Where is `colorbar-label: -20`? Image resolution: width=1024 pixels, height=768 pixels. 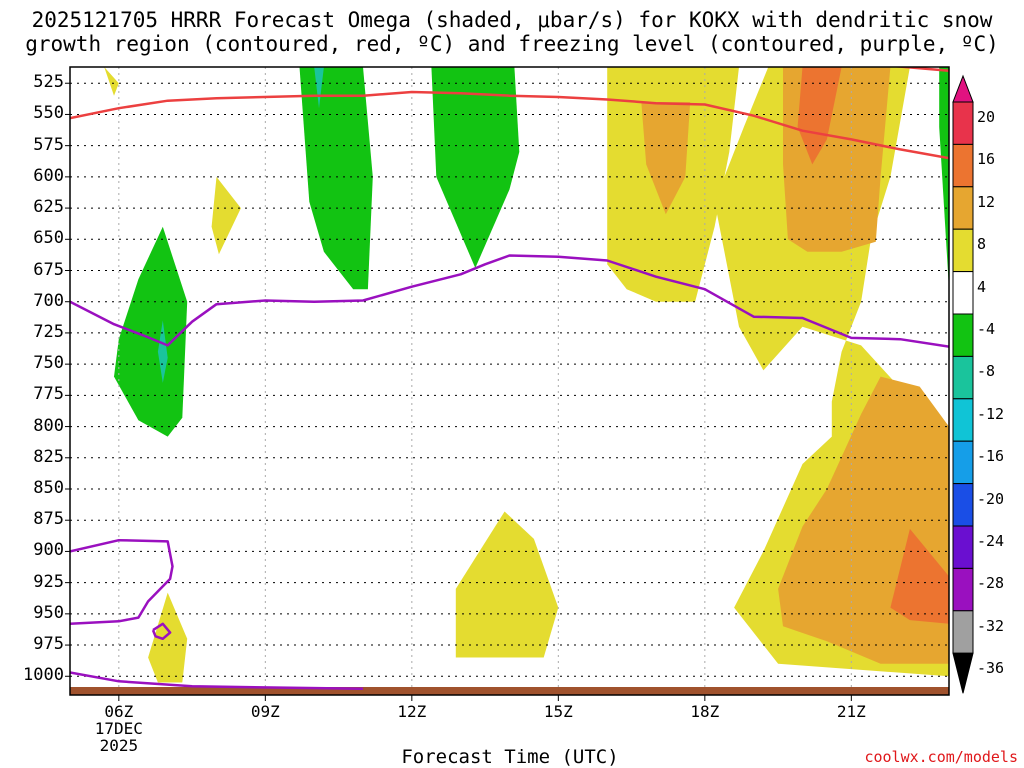 colorbar-label: -20 is located at coordinates (991, 498).